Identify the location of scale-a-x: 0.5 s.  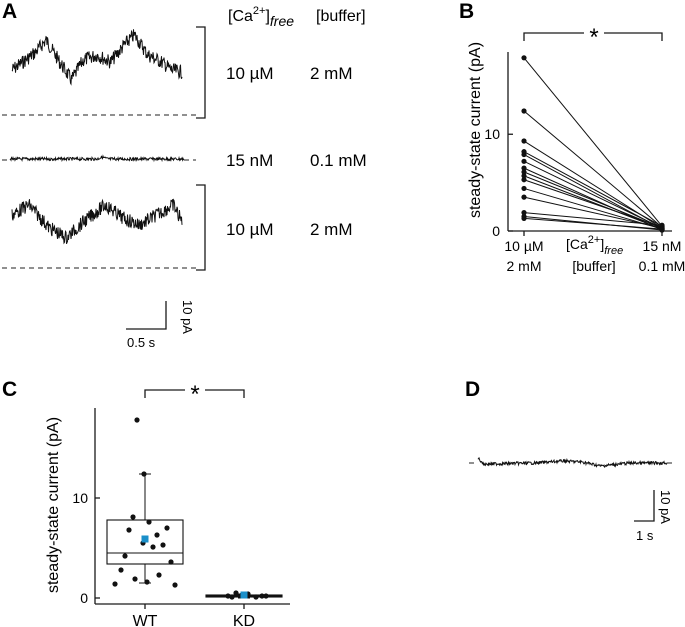
(141, 342).